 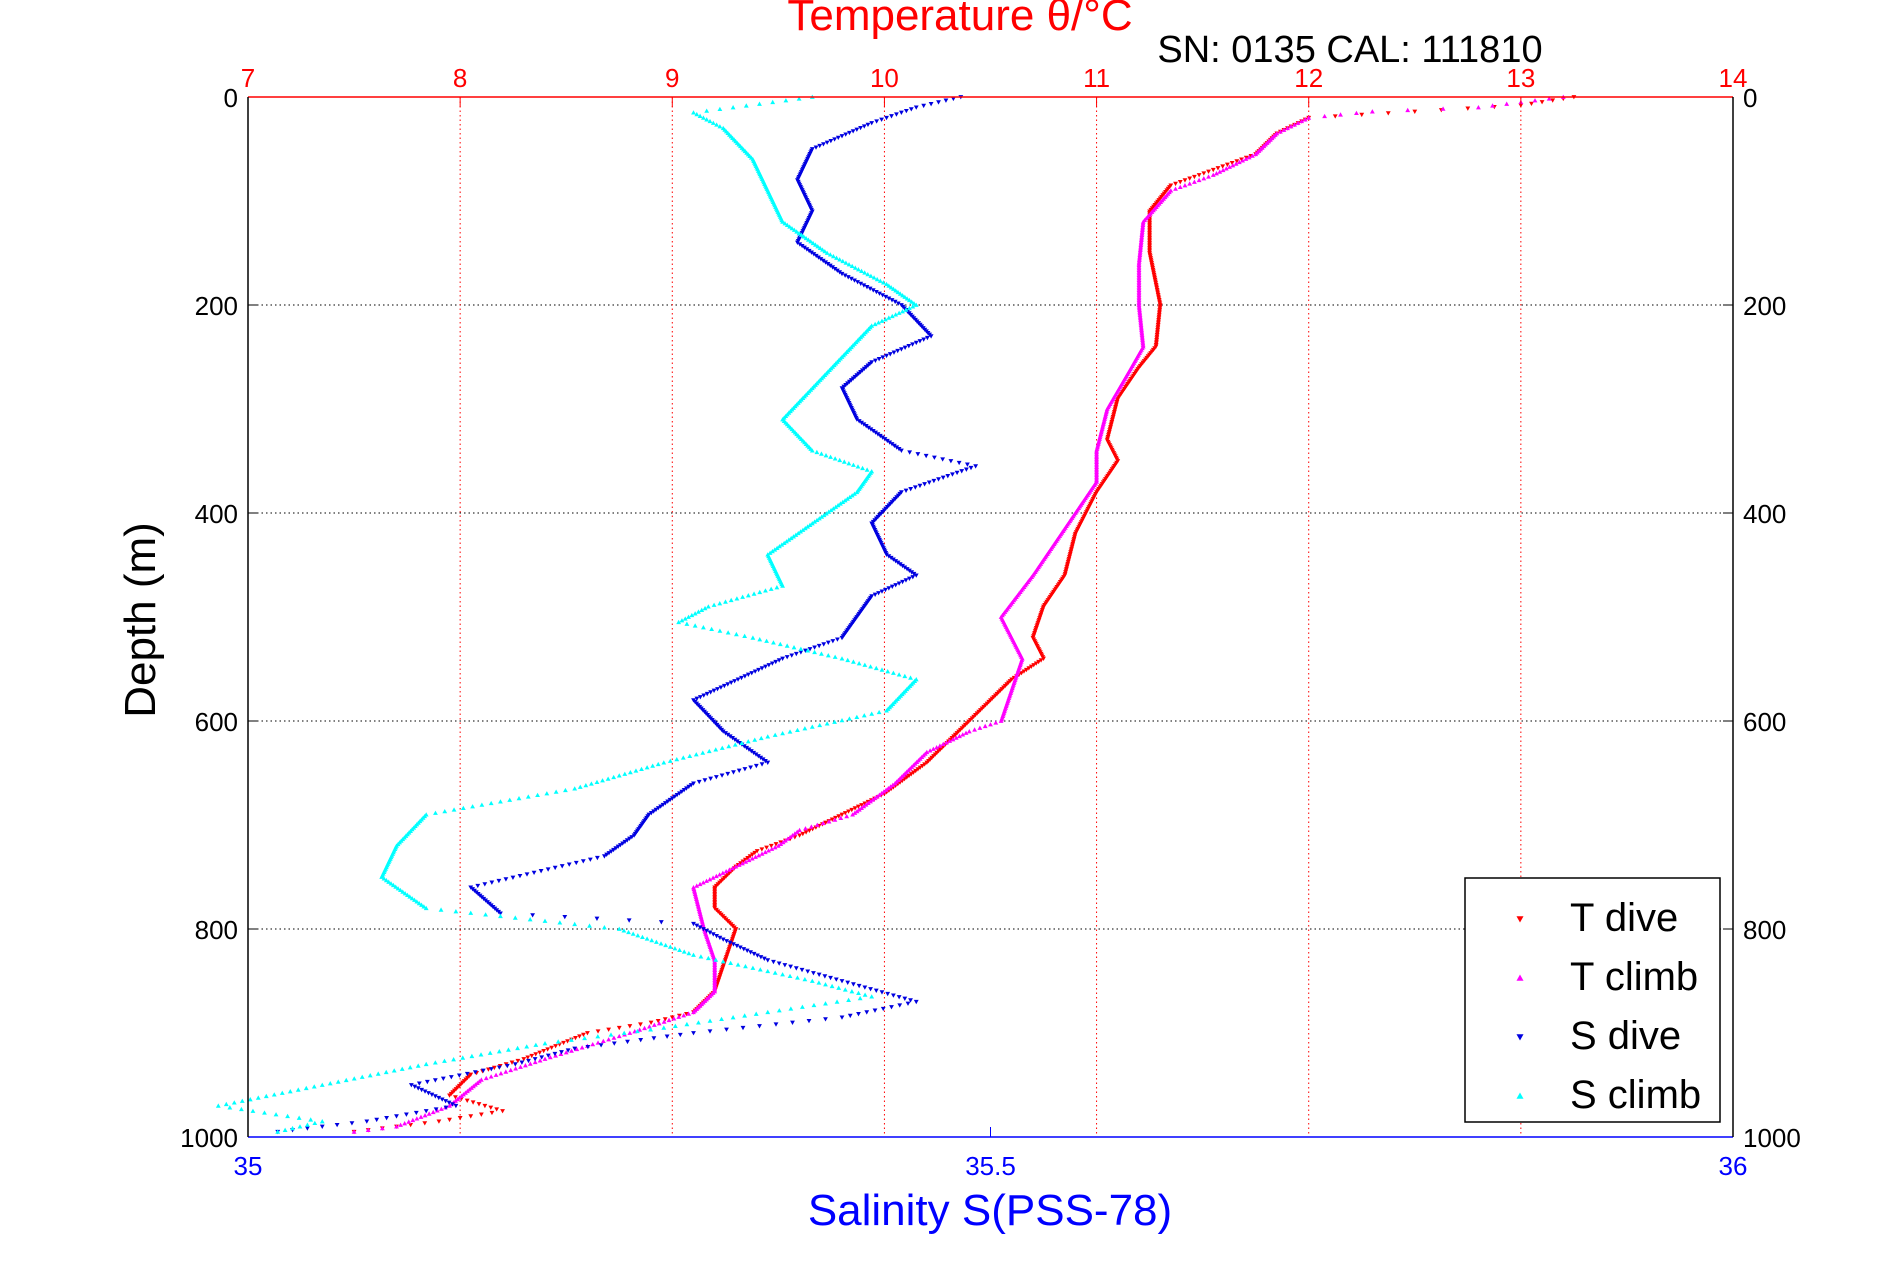 I want to click on depth-tick-label-right: 1000, so click(x=1772, y=1138).